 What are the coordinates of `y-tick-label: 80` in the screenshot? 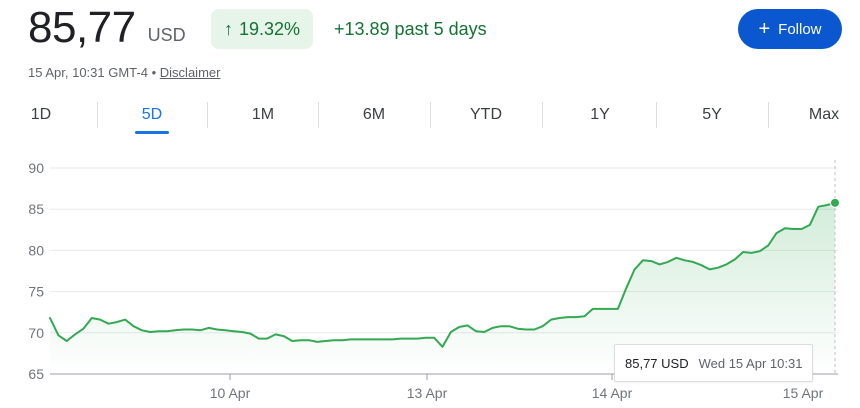 It's located at (36, 250).